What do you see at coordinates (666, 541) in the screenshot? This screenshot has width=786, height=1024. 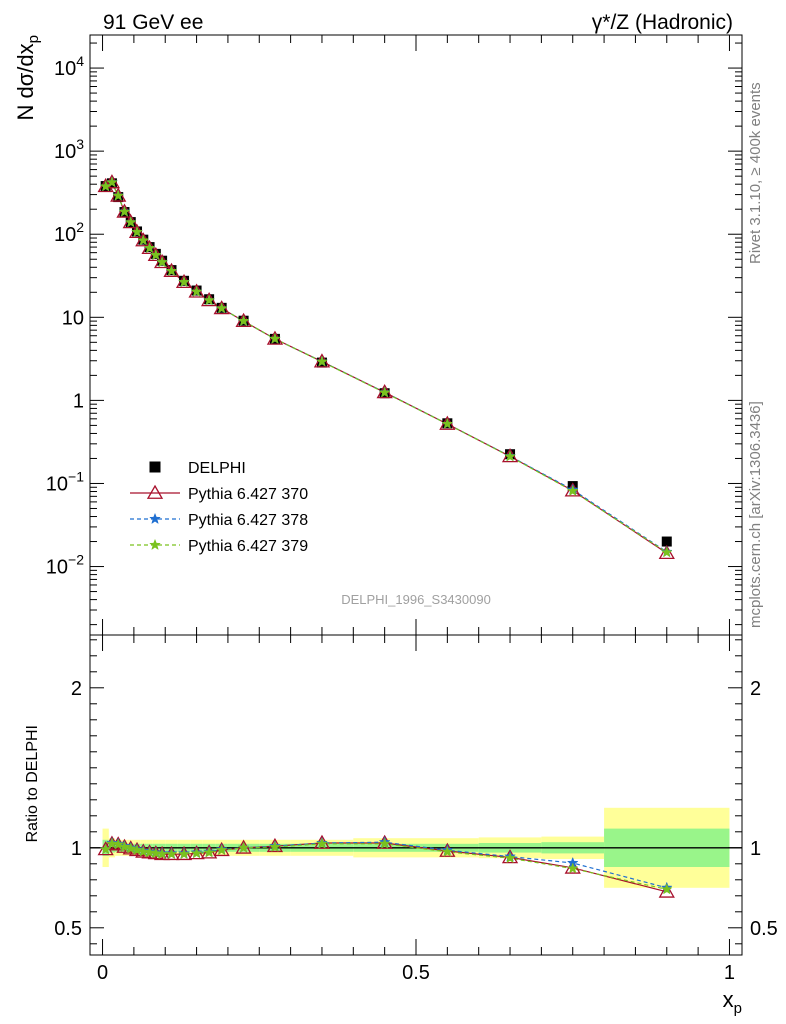 I see `data-point` at bounding box center [666, 541].